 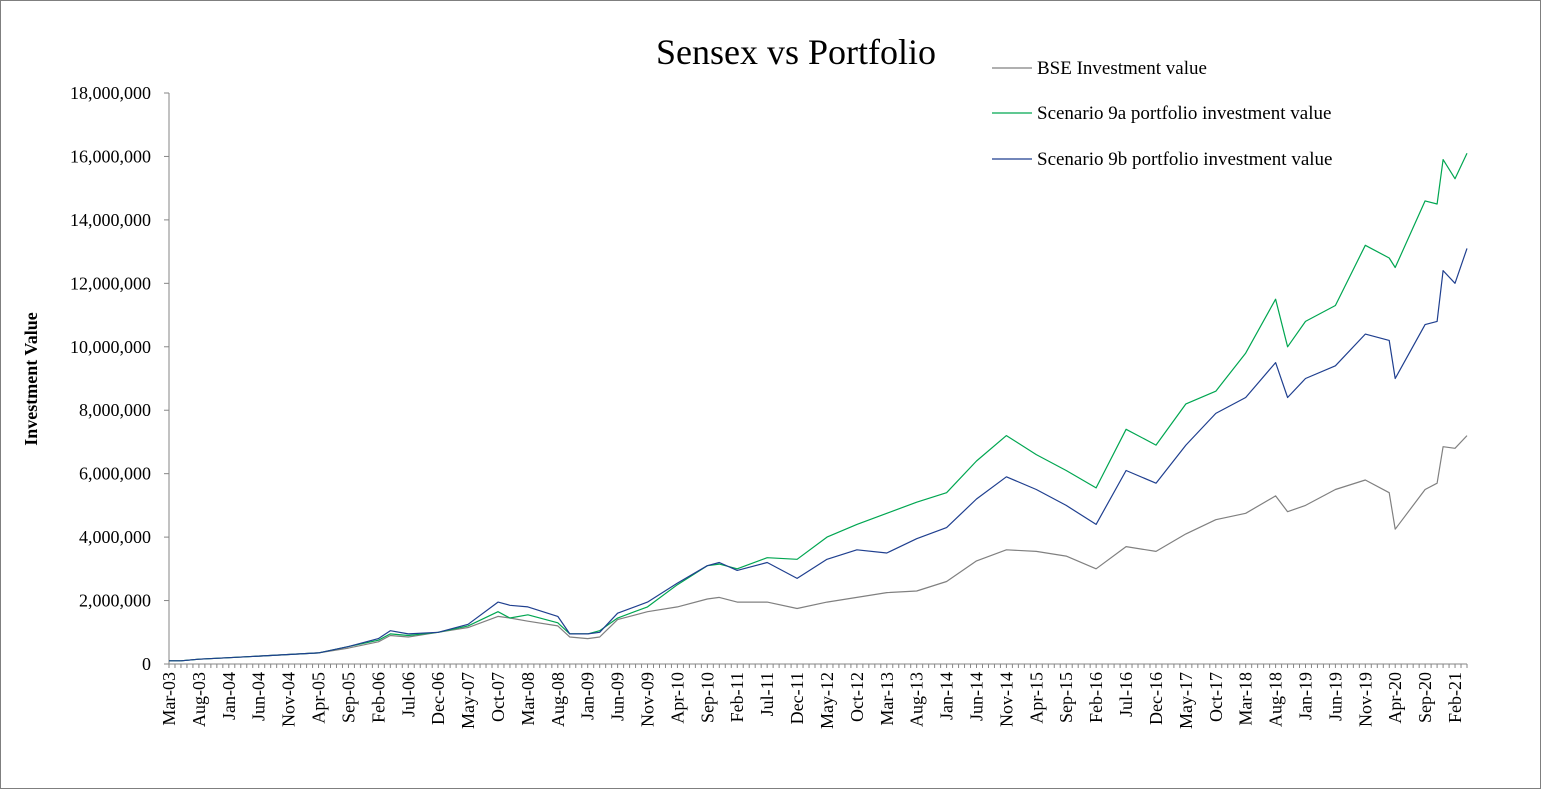 I want to click on x-tick-label: Oct-17, so click(x=1216, y=697).